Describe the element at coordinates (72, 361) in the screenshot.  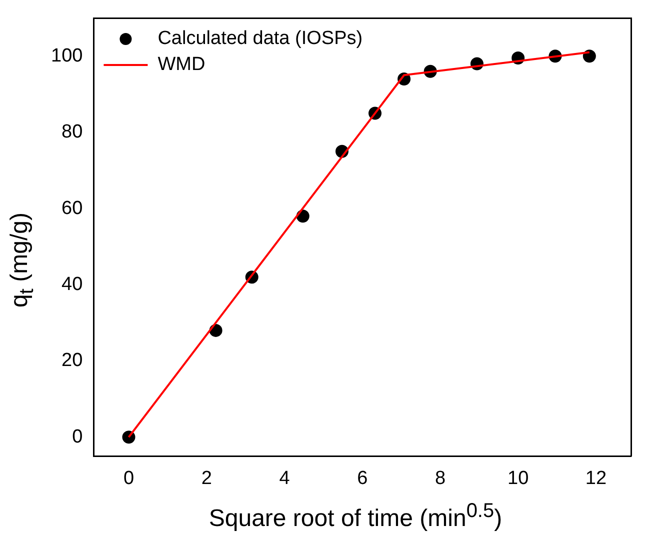
I see `y-tick-label: 20` at that location.